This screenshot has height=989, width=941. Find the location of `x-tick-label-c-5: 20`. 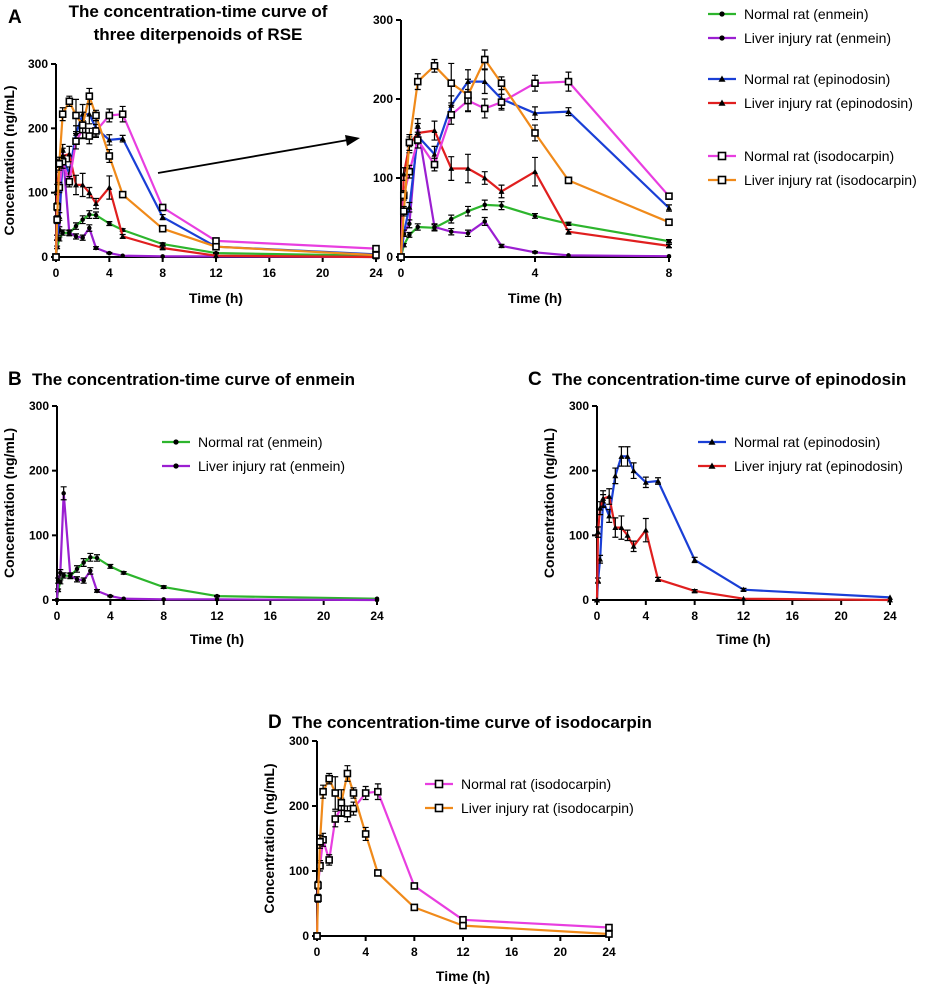

x-tick-label-c-5: 20 is located at coordinates (841, 616).